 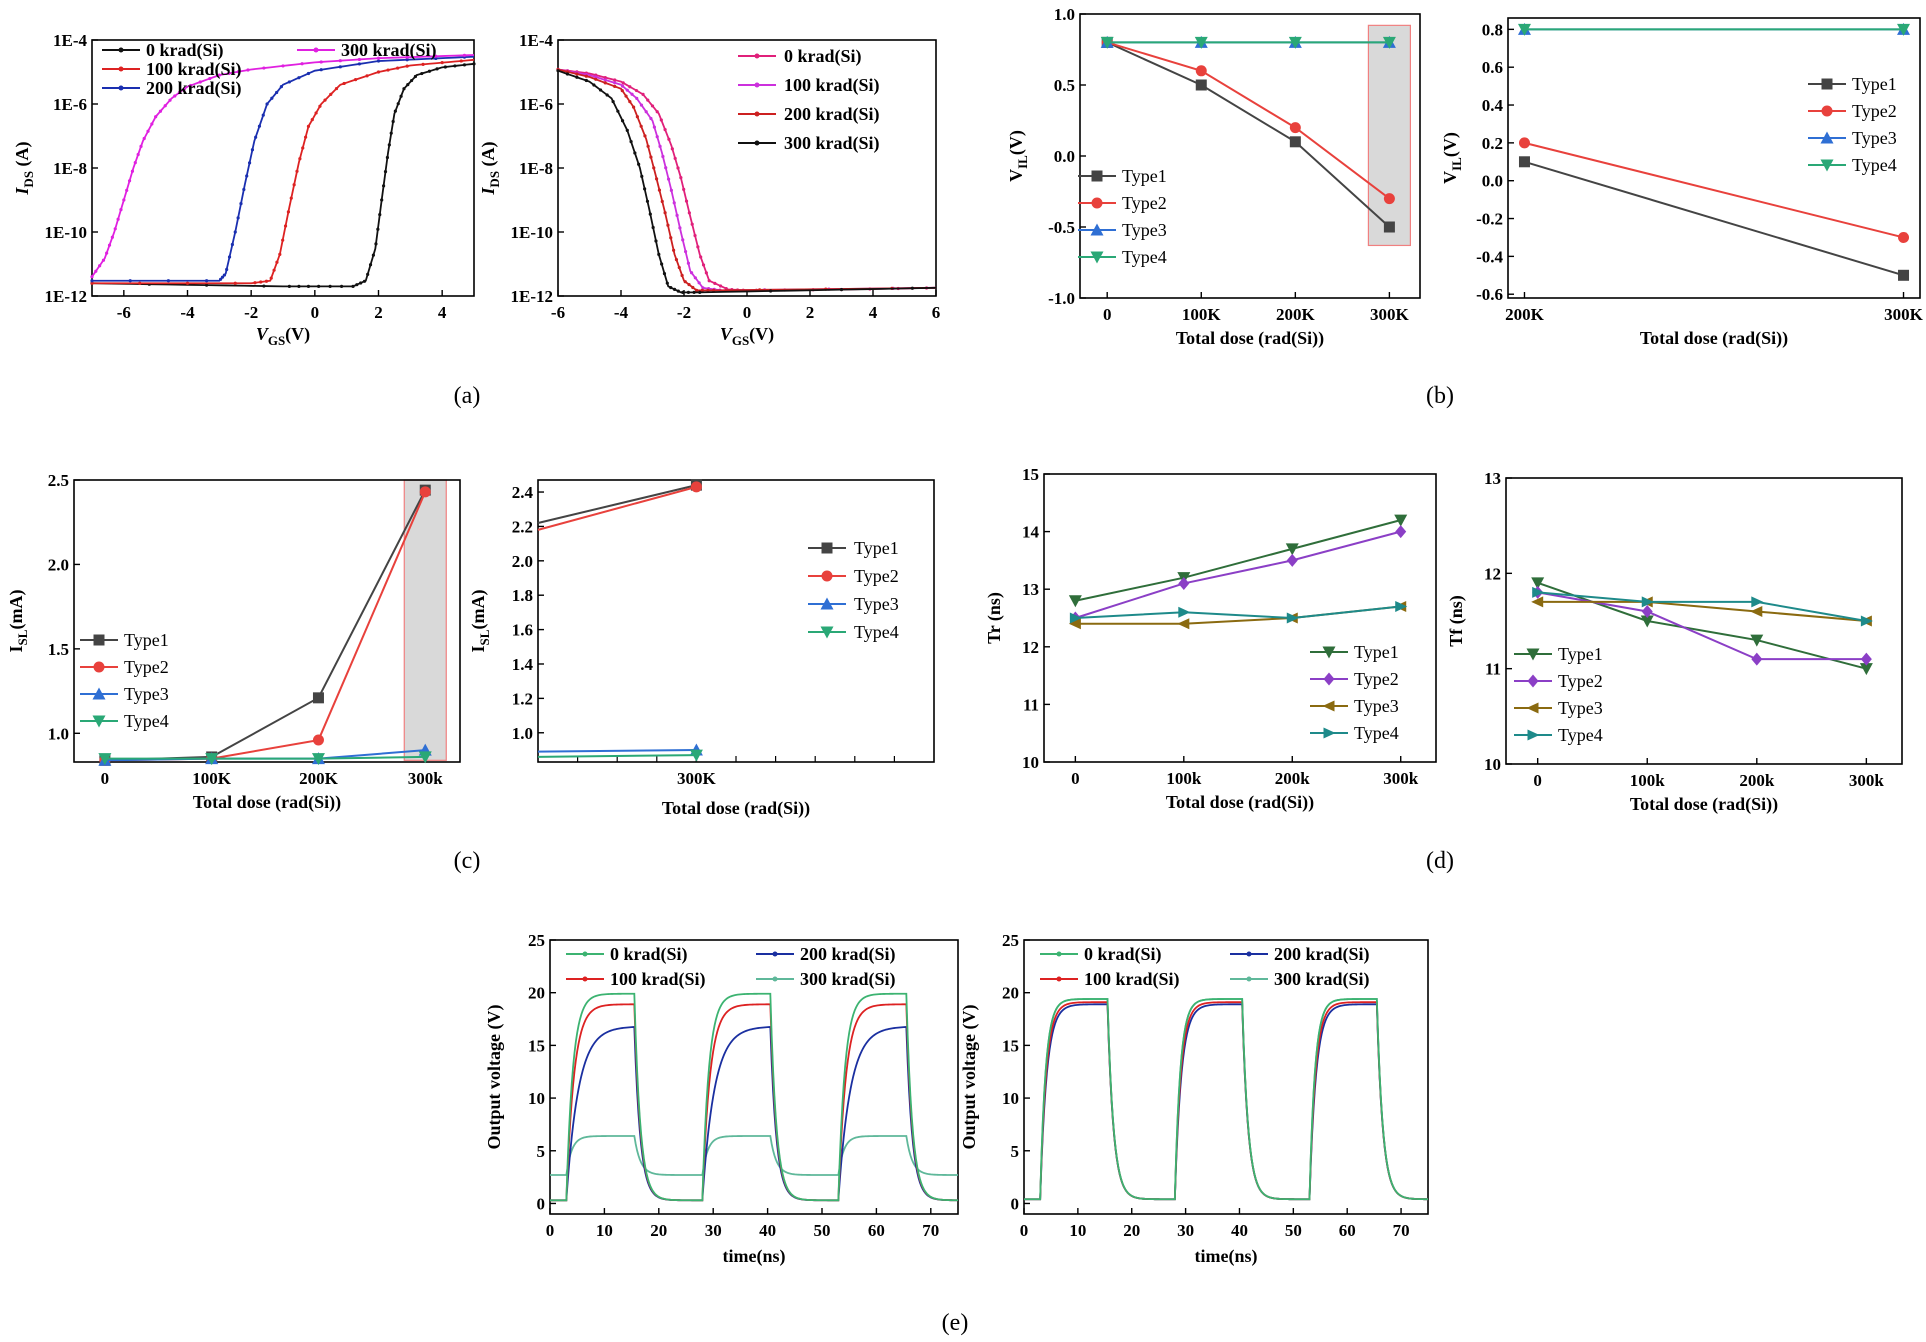 What do you see at coordinates (1492, 181) in the screenshot?
I see `y-tick-label: 0.0` at bounding box center [1492, 181].